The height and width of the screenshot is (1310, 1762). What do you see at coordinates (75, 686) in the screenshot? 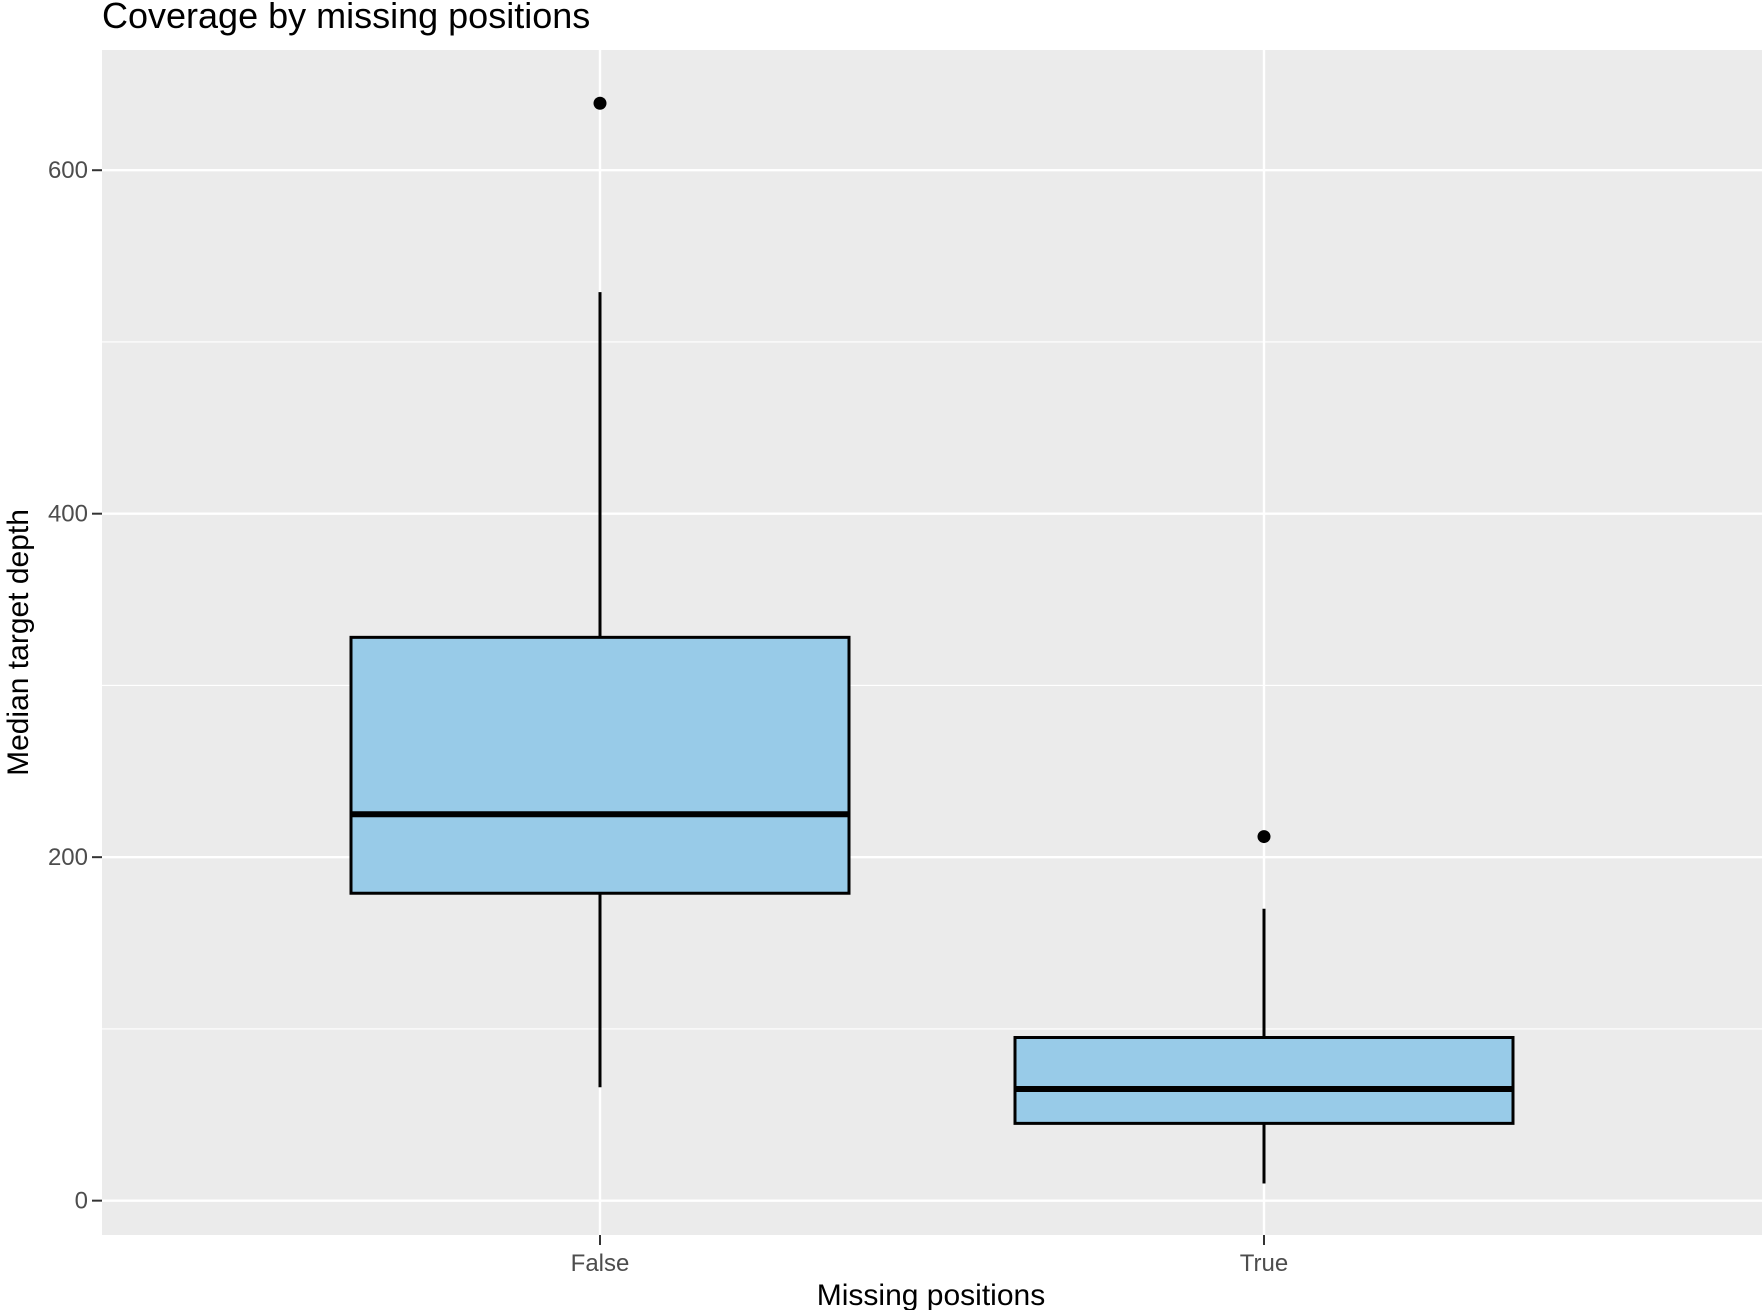
I see `y-axis-ticks: 0 200 400 600` at bounding box center [75, 686].